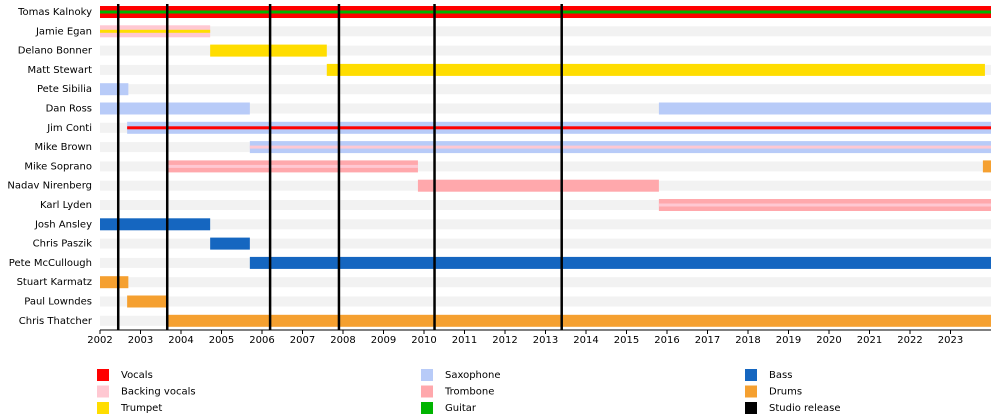 The width and height of the screenshot is (1000, 415). I want to click on member-label: Delano Bonner, so click(55, 51).